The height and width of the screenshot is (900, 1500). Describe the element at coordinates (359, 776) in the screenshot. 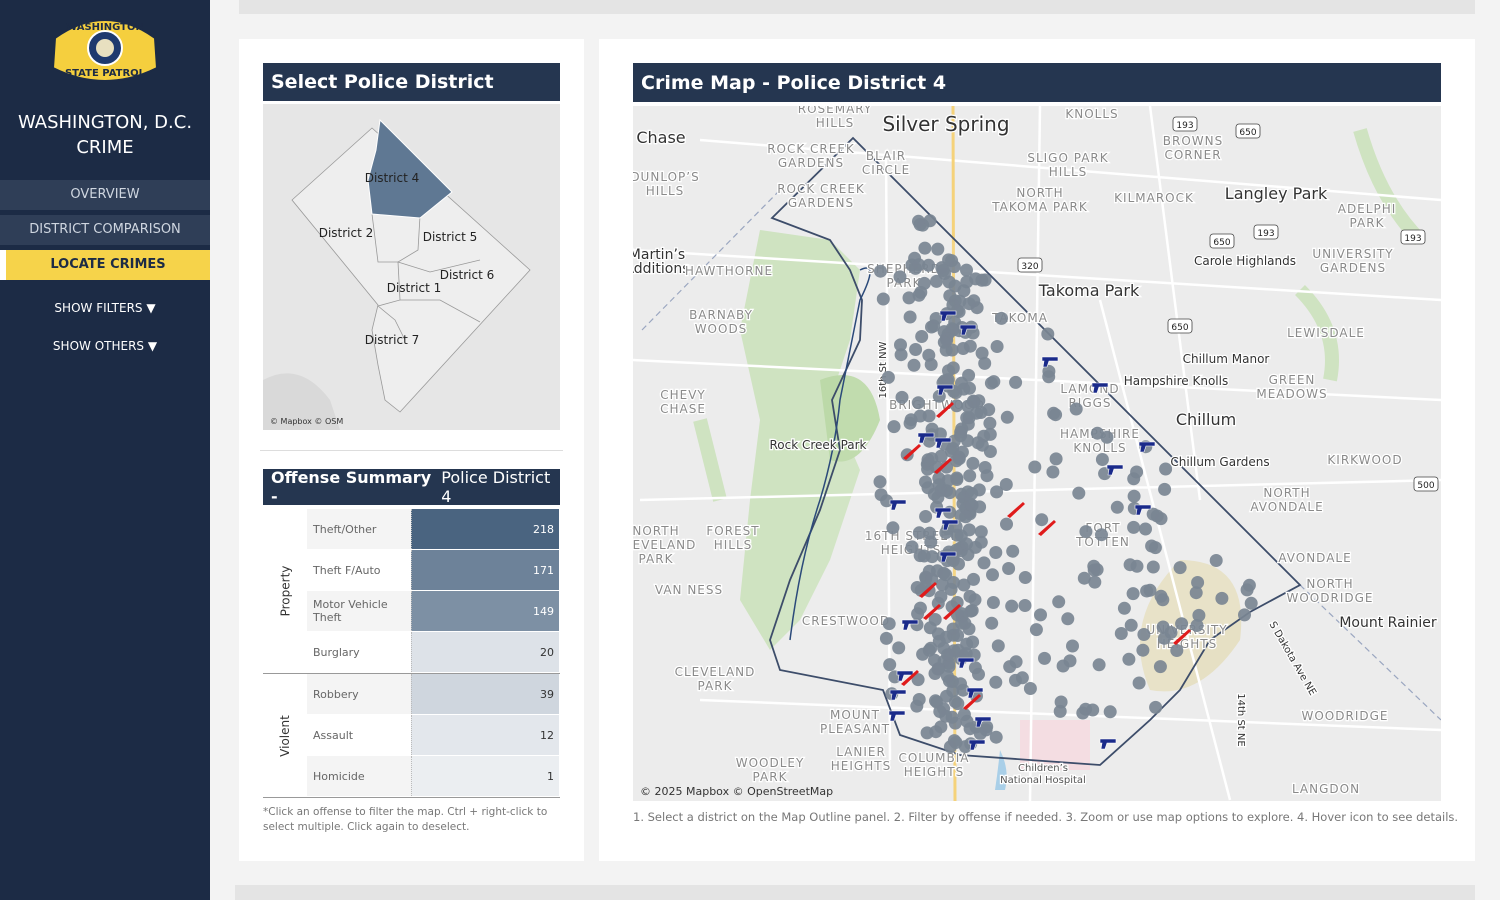

I see `offense-name: Homicide` at that location.